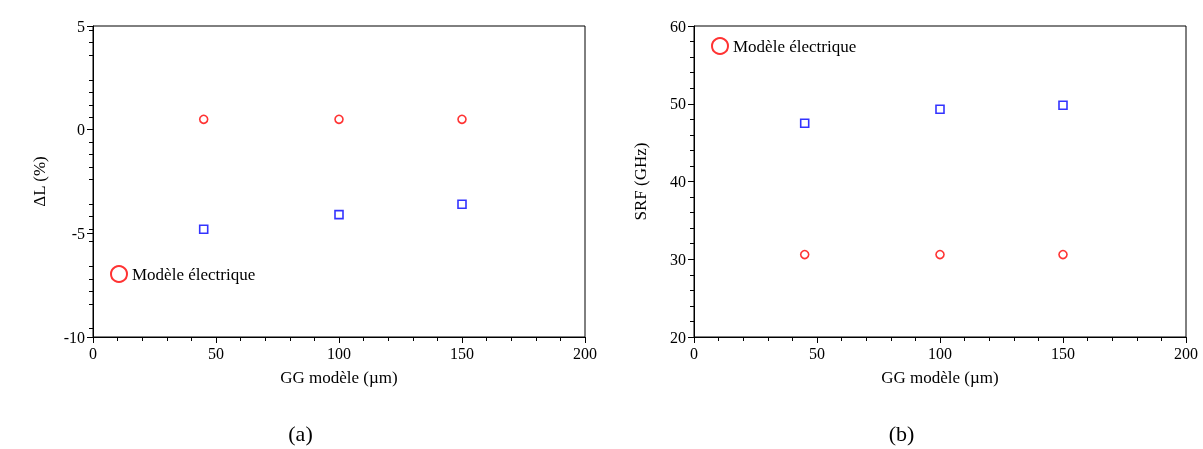 The width and height of the screenshot is (1203, 449). Describe the element at coordinates (678, 259) in the screenshot. I see `y-tick-label: 30` at that location.